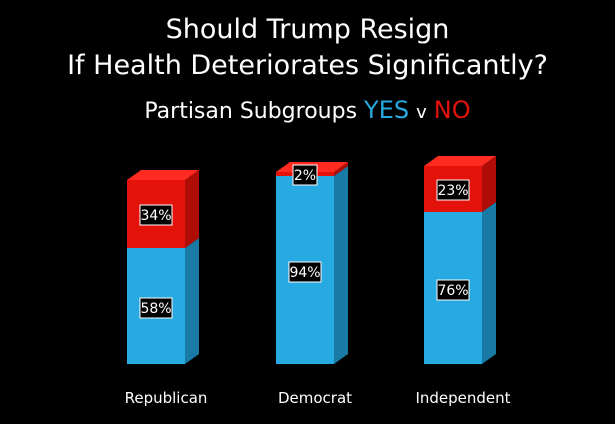  I want to click on bar-no-independent-side, so click(489, 184).